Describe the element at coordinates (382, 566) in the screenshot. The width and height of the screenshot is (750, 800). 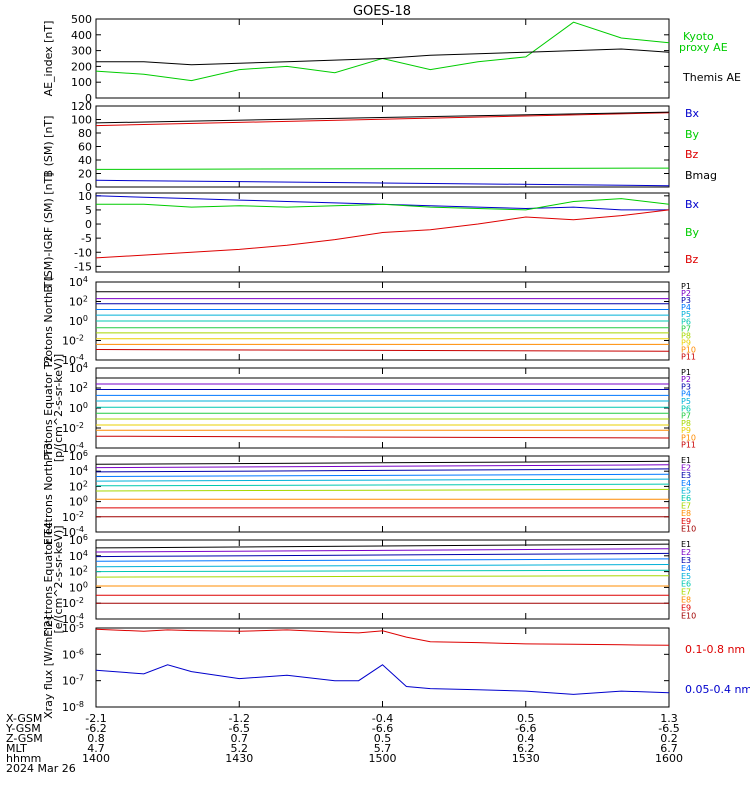
I see `series-line-e5` at that location.